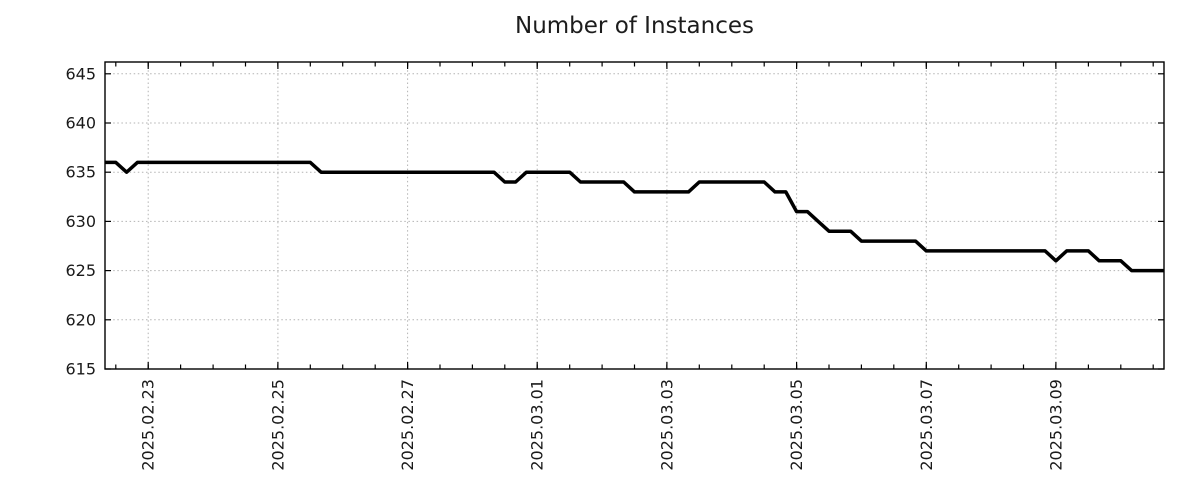 Image resolution: width=1200 pixels, height=500 pixels. What do you see at coordinates (634, 26) in the screenshot?
I see `chart-title: Number of Instances` at bounding box center [634, 26].